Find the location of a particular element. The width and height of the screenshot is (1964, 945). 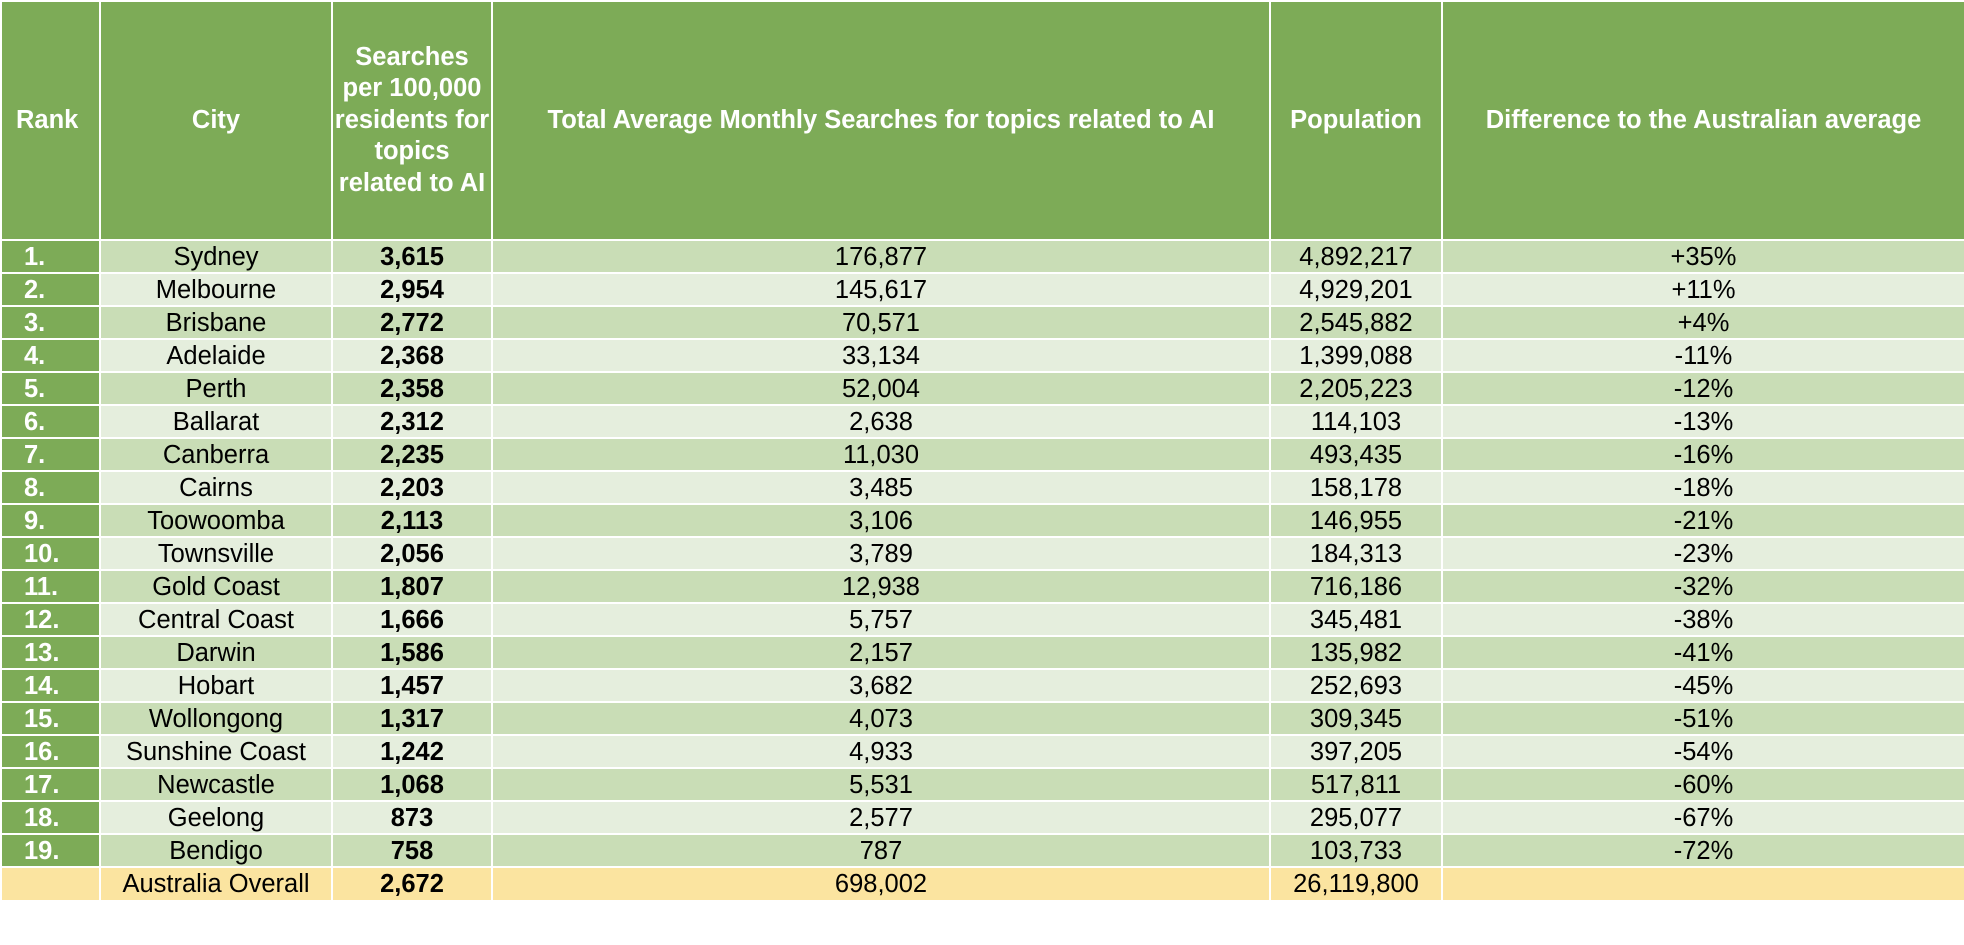

searches-per-100k-cell: 2,954 is located at coordinates (412, 289).